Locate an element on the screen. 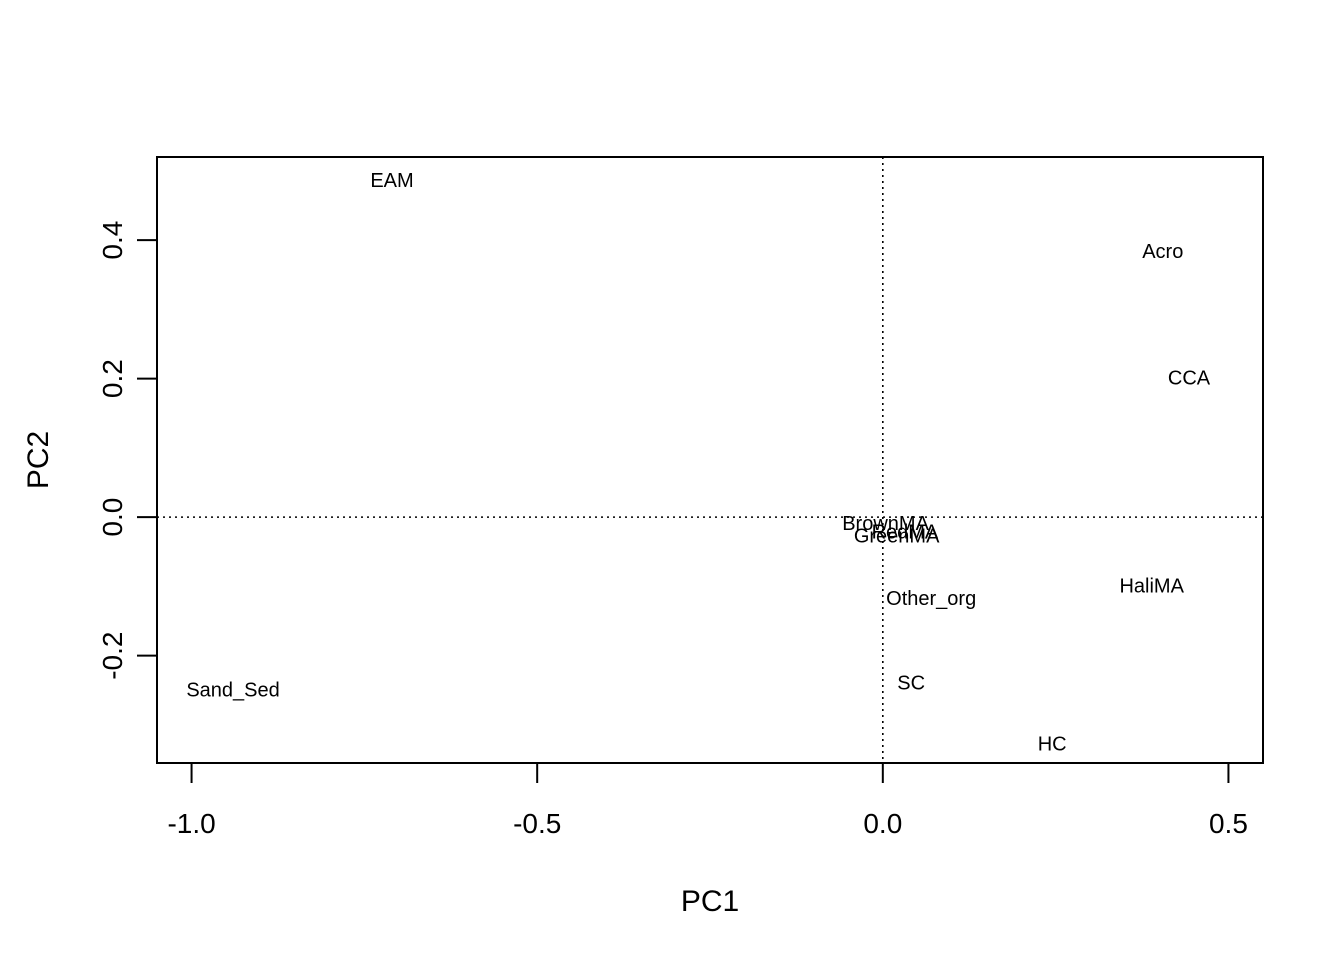 The width and height of the screenshot is (1344, 960). point-label-sand-sed: Sand_Sed is located at coordinates (232, 690).